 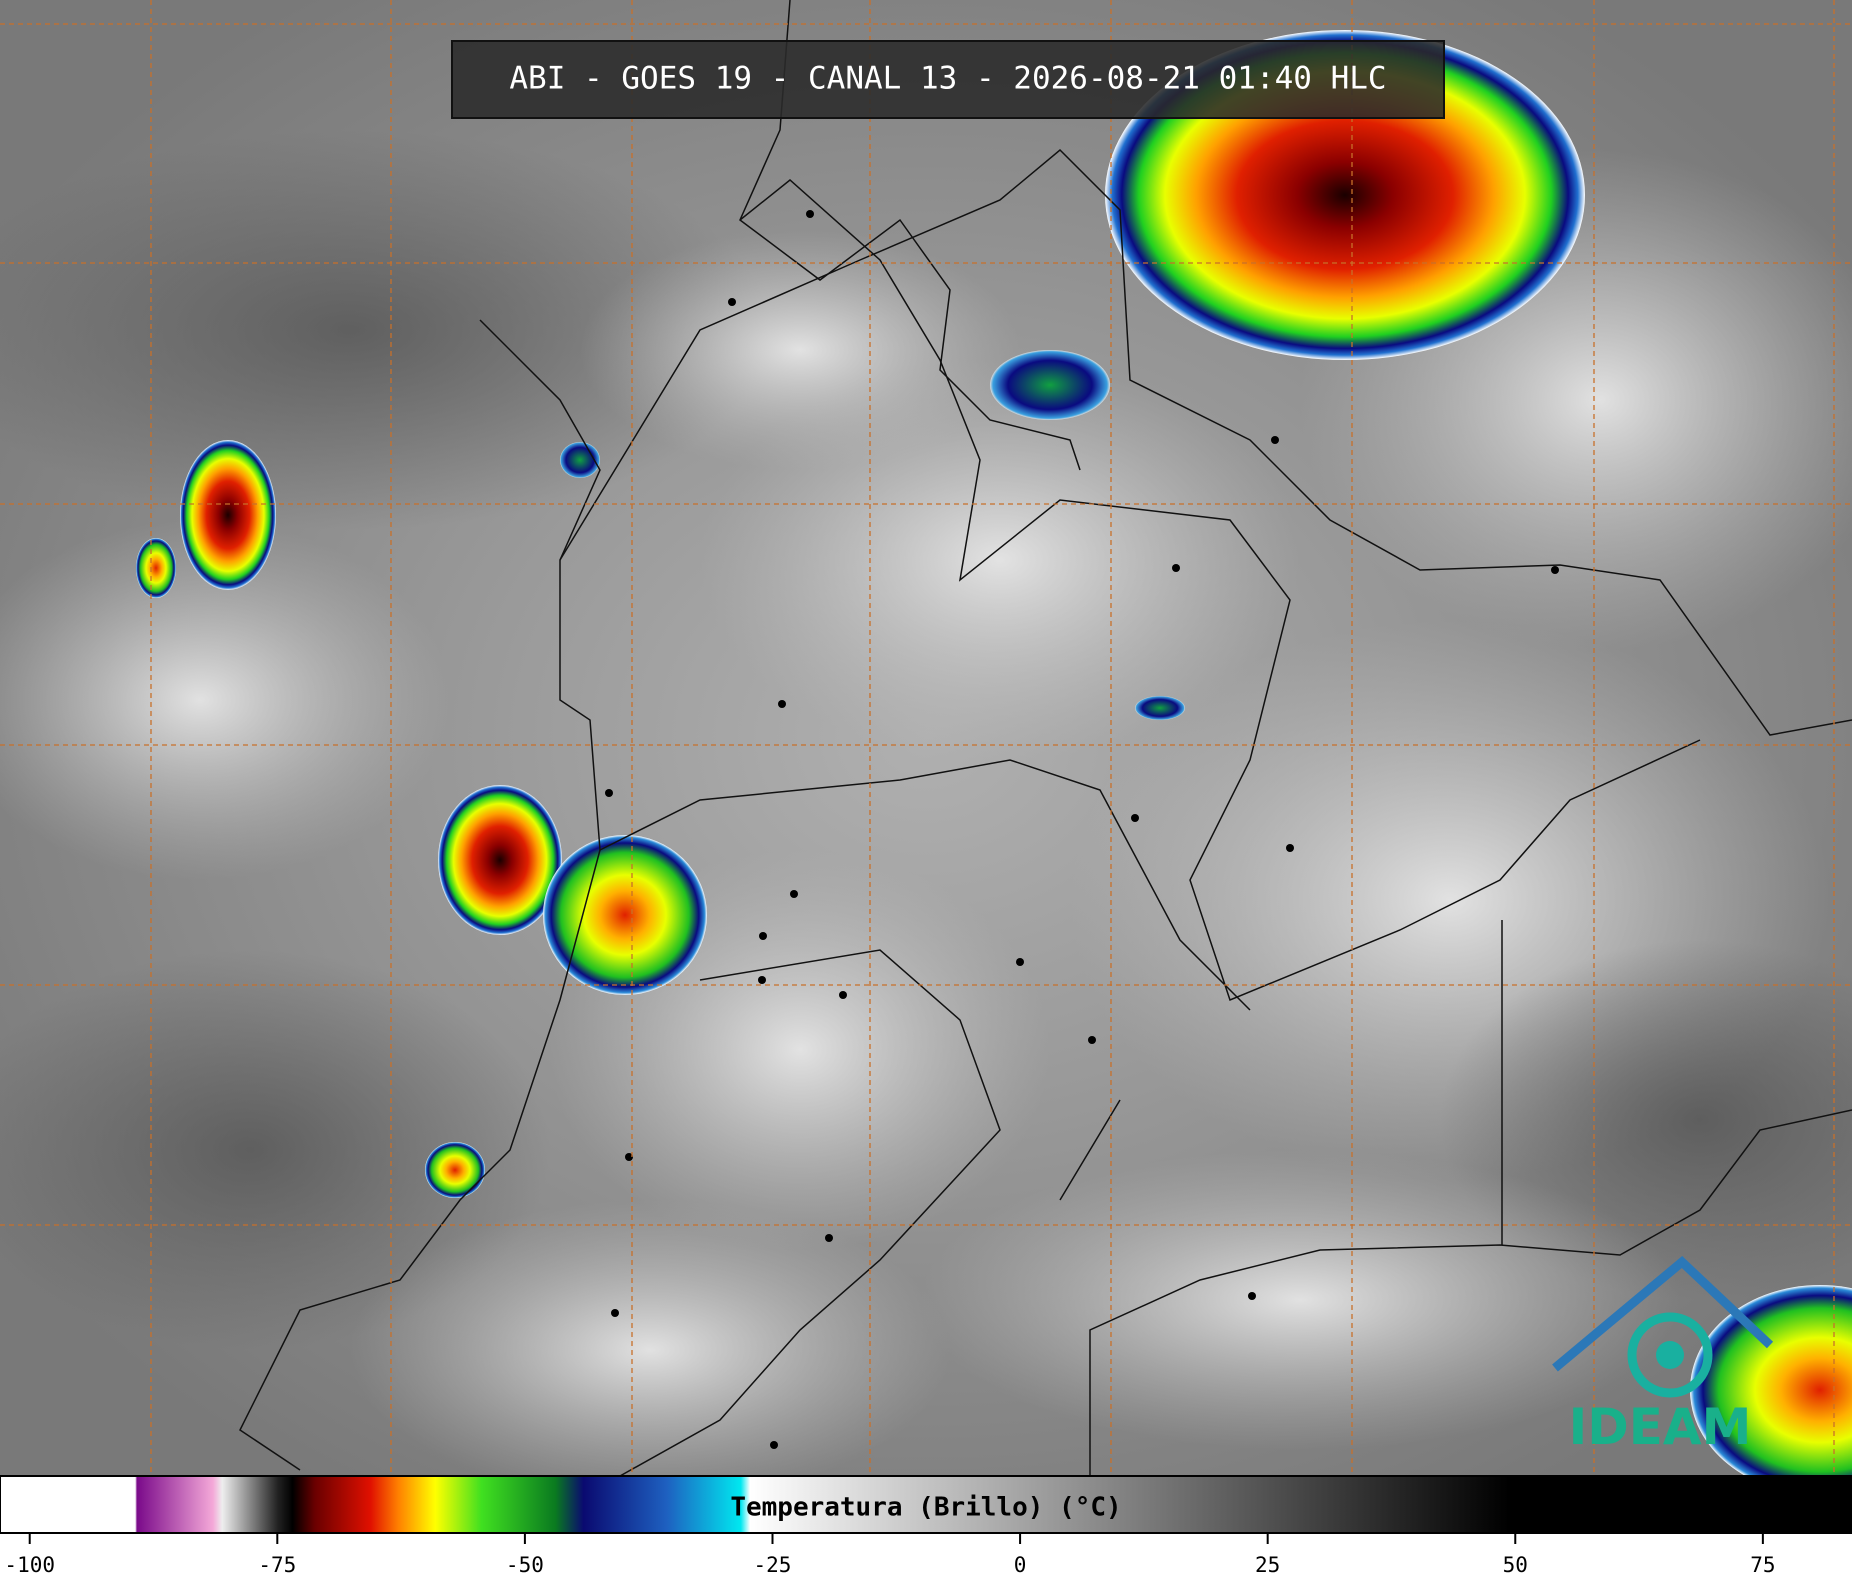 I want to click on colorbar-tick-label: -25, so click(x=773, y=1565).